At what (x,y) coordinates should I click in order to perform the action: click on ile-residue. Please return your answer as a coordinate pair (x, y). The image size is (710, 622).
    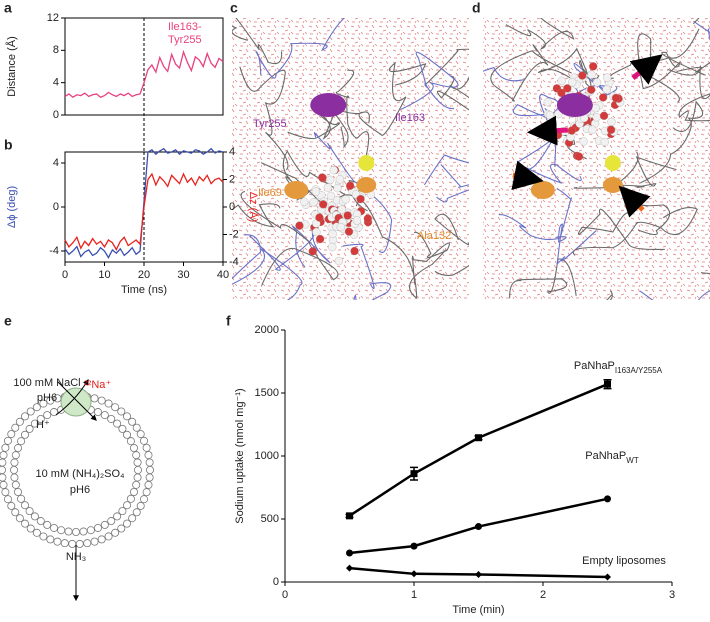
    Looking at the image, I should click on (296, 190).